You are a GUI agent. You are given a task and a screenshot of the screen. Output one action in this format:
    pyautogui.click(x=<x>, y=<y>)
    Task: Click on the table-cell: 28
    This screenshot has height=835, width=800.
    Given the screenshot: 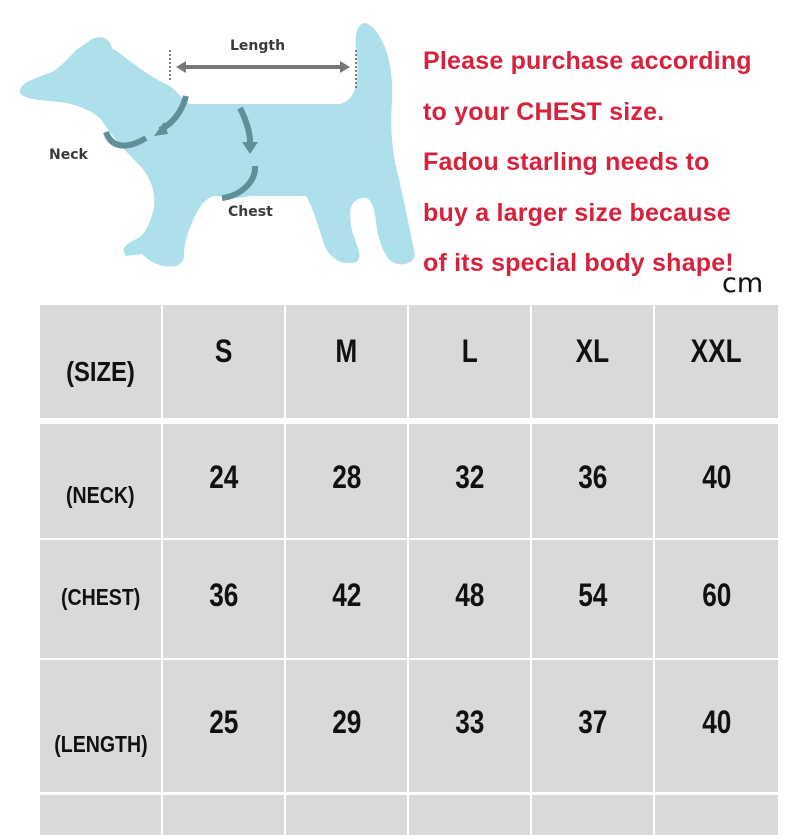 What is the action you would take?
    pyautogui.click(x=346, y=481)
    